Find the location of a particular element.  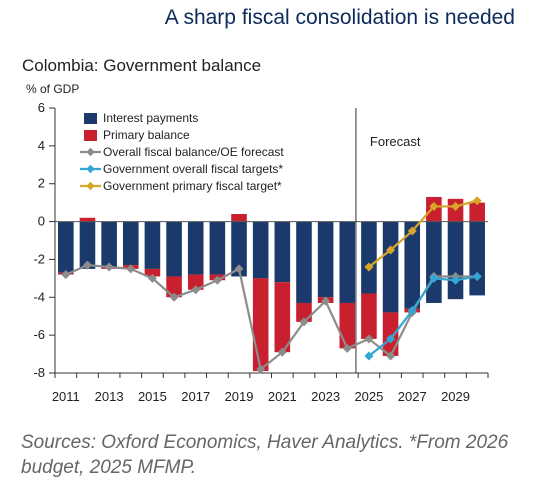

legend-label: Interest payments is located at coordinates (150, 118).